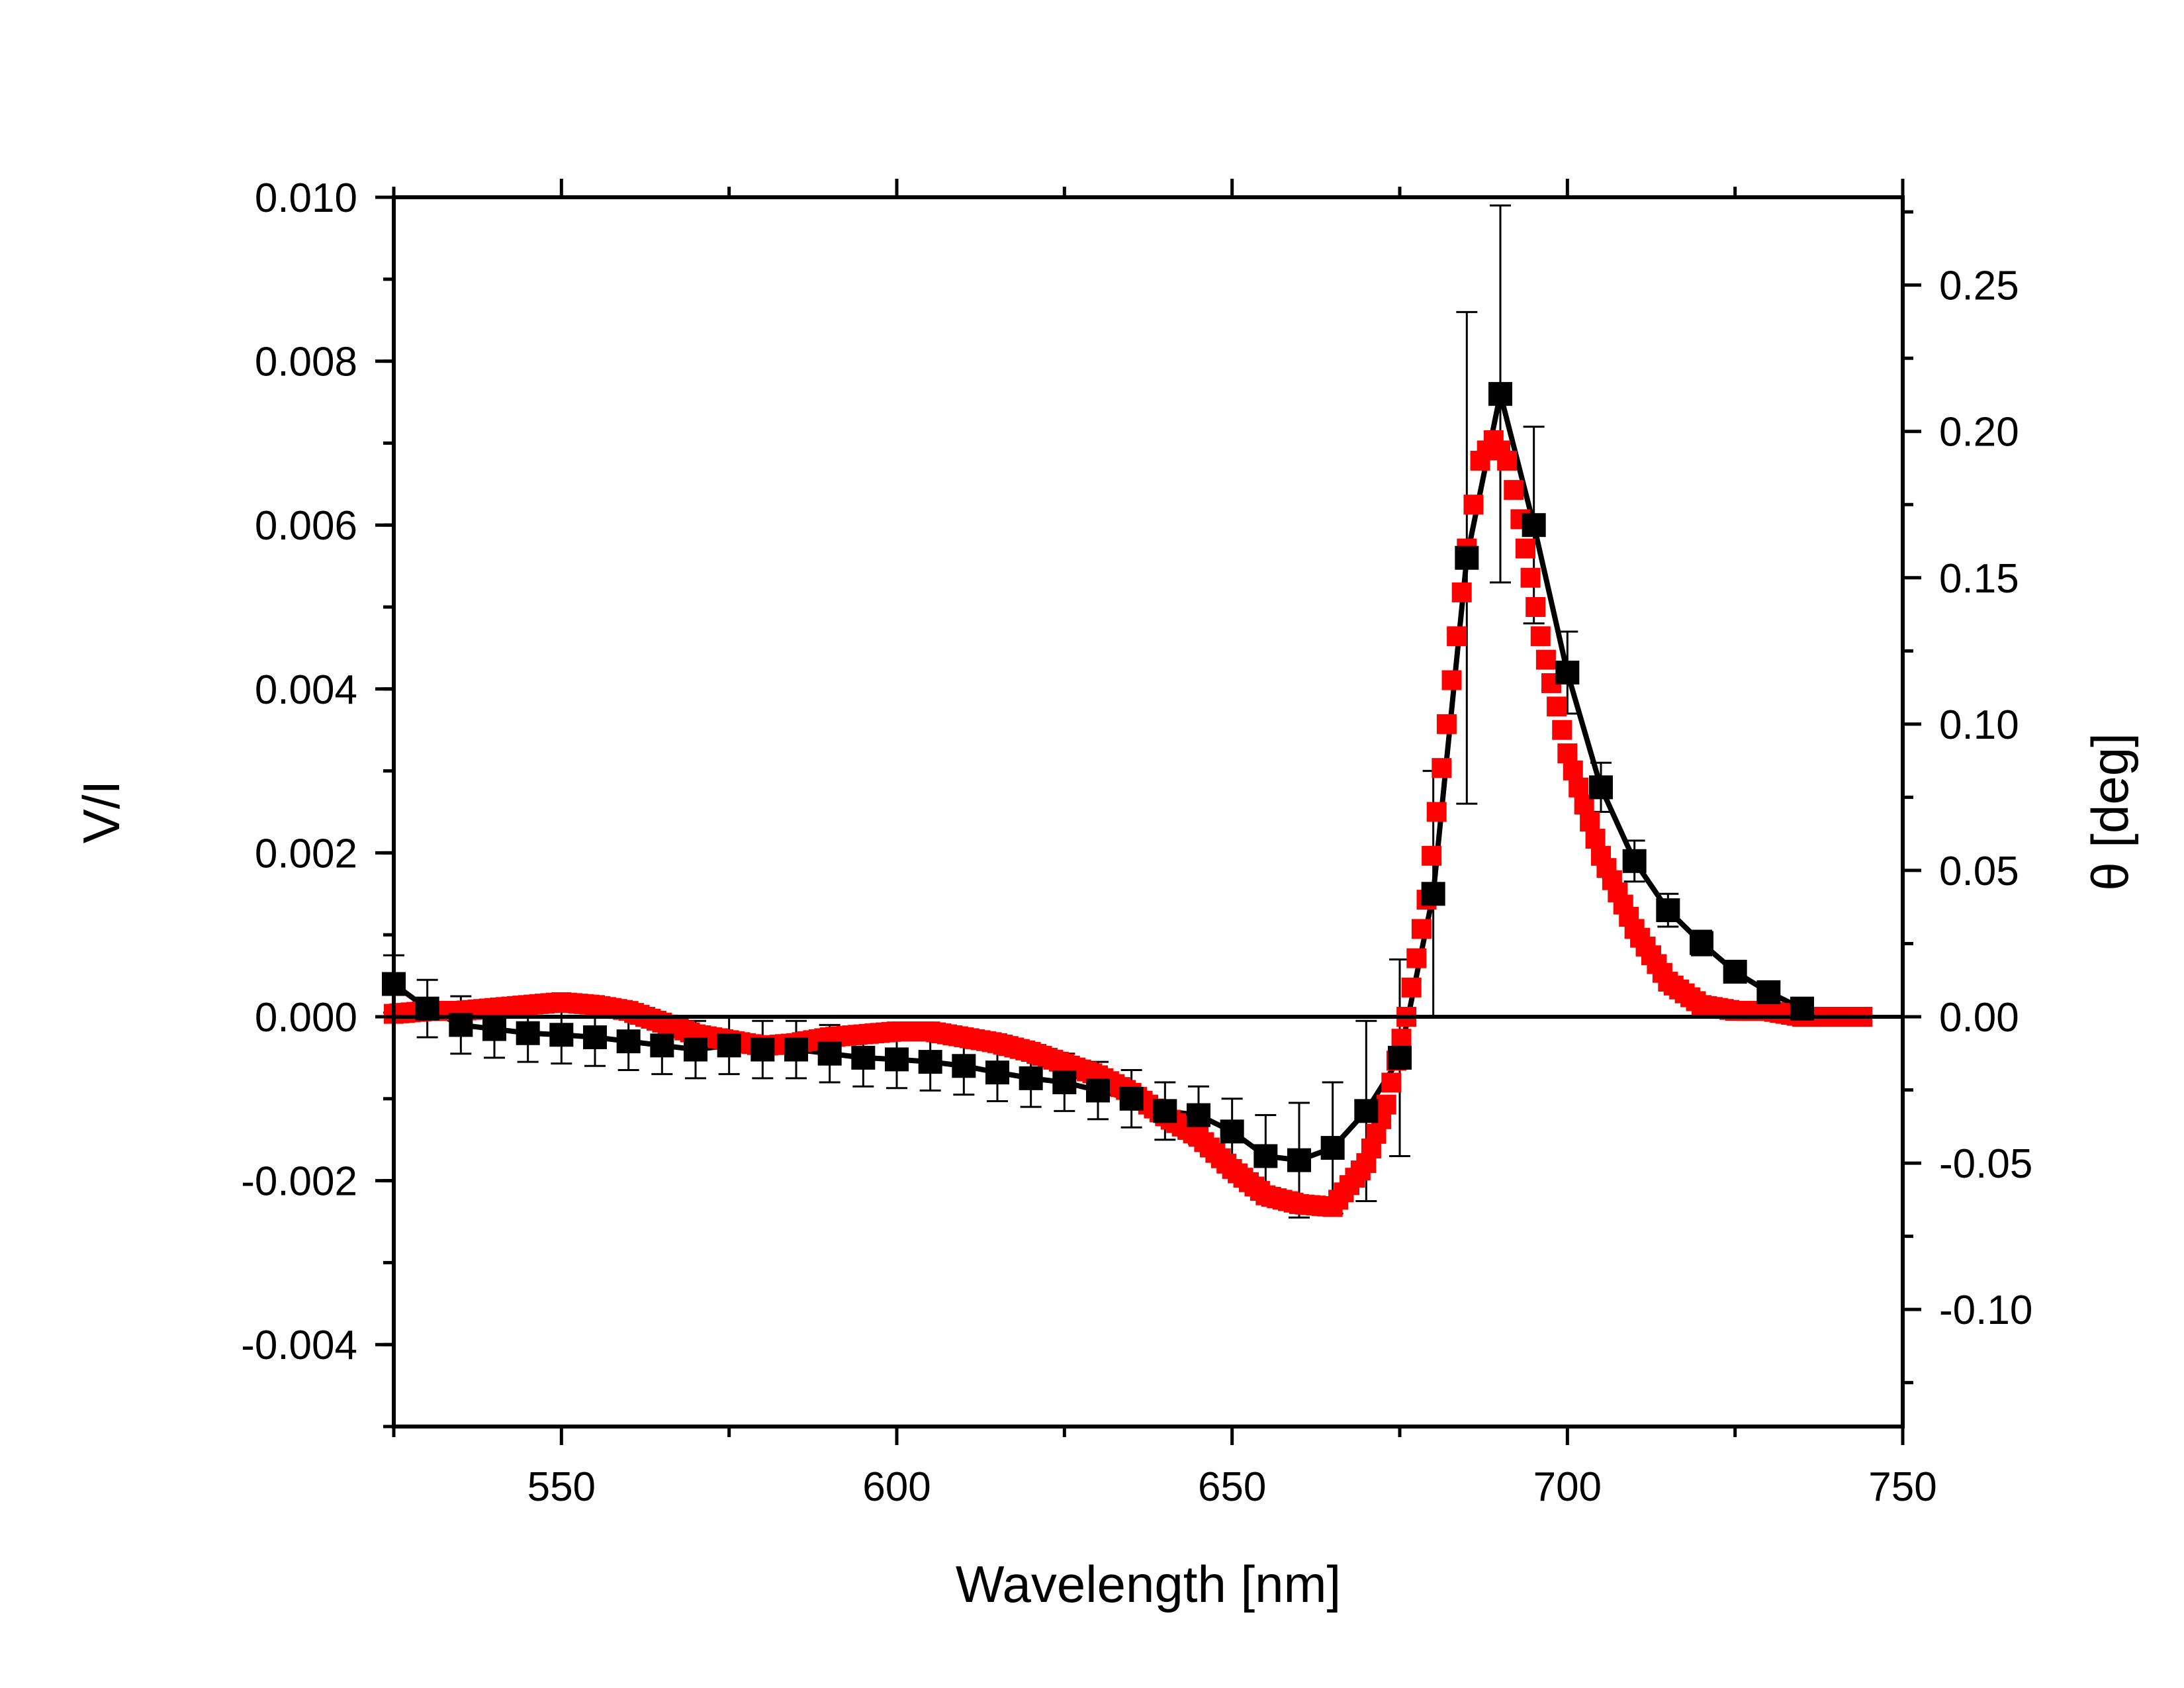 The width and height of the screenshot is (2184, 1688). I want to click on y2-tick-label: 0.00, so click(1979, 1018).